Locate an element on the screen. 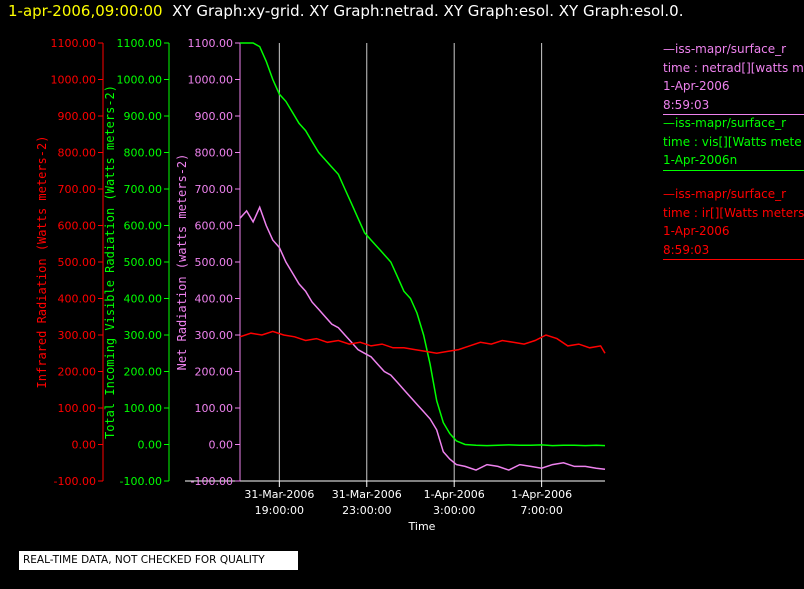  x-tick-label: 19:00:00 is located at coordinates (279, 510).